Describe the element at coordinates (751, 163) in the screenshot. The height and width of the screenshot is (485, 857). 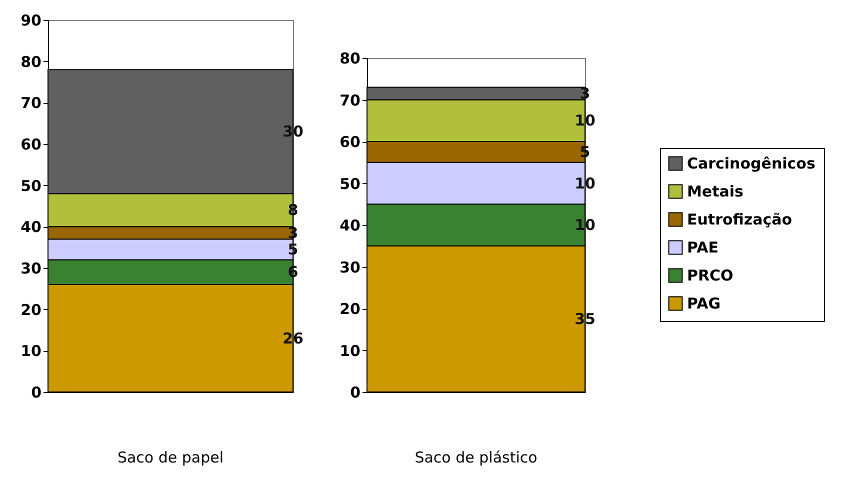
I see `legend-label: Carcinogênicos` at that location.